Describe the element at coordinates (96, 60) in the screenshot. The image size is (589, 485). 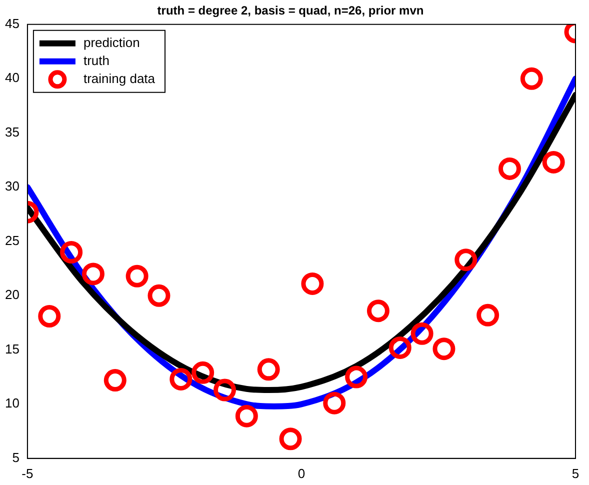
I see `legend-label: truth` at that location.